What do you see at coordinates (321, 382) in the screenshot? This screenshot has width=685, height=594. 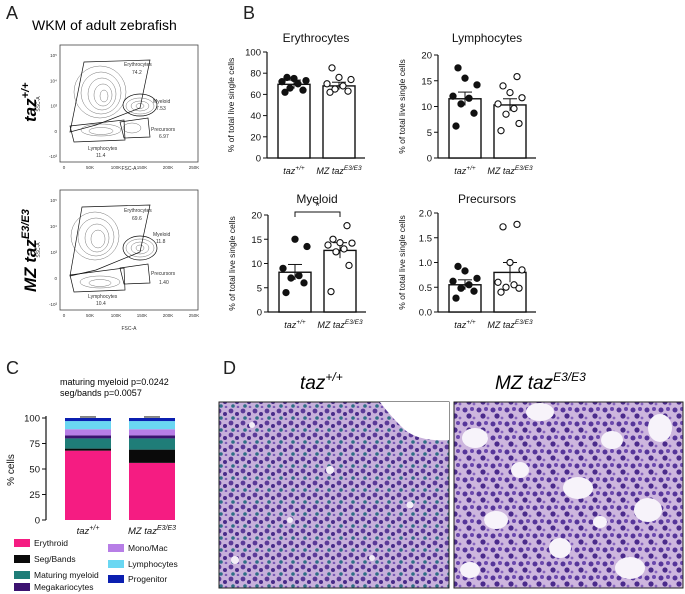 I see `histology-label-wt: taz+/+` at bounding box center [321, 382].